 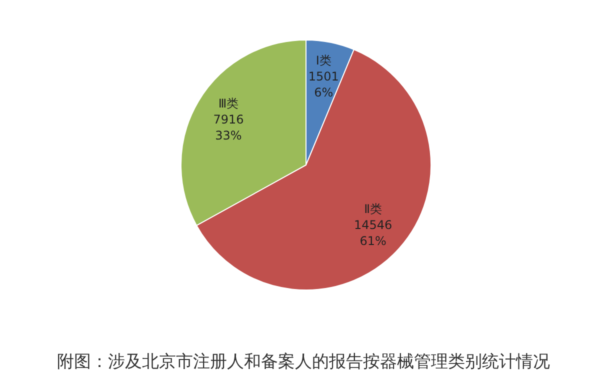 What do you see at coordinates (324, 61) in the screenshot?
I see `slice-label: Ⅰ类` at bounding box center [324, 61].